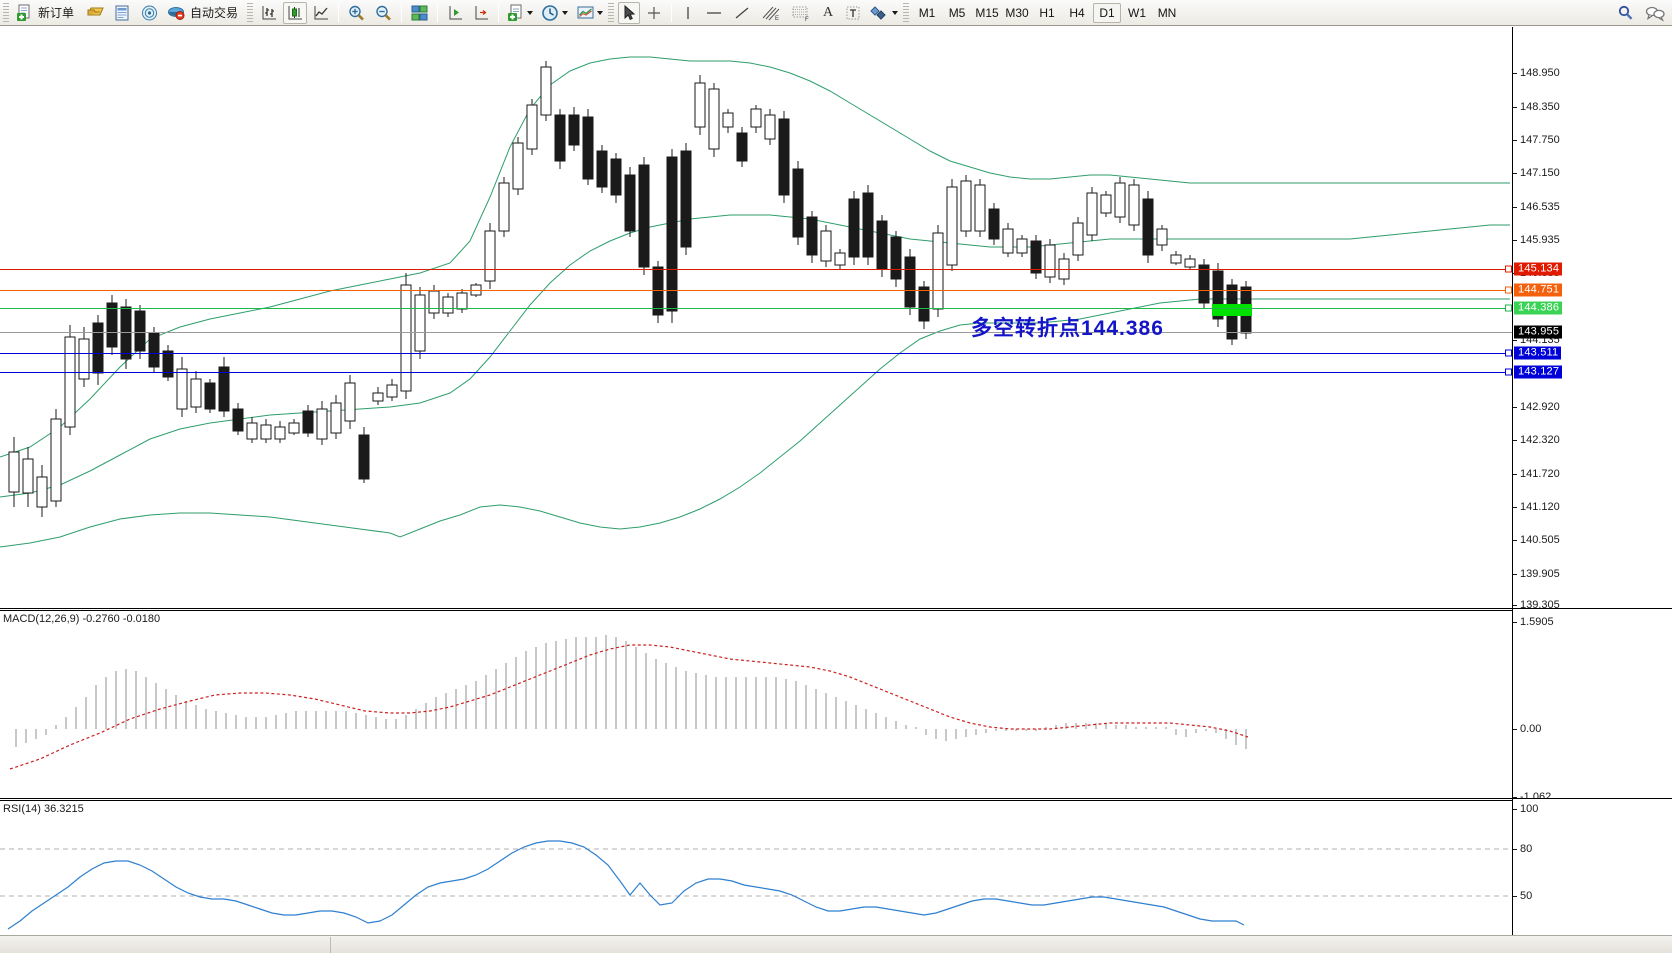 Image resolution: width=1672 pixels, height=953 pixels. I want to click on timeframe-m1: M1, so click(927, 12).